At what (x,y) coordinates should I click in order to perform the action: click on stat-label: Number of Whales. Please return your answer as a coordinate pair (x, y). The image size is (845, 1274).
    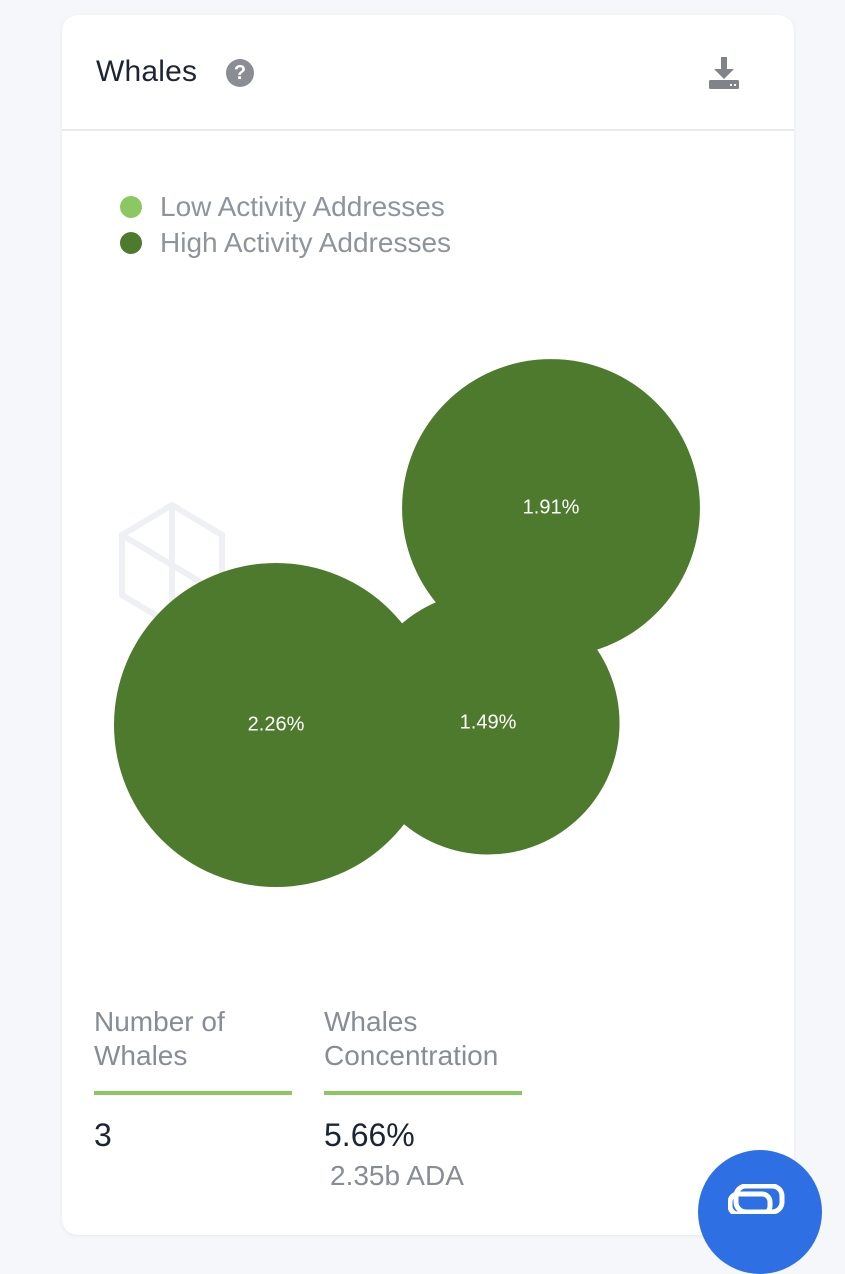
    Looking at the image, I should click on (159, 1038).